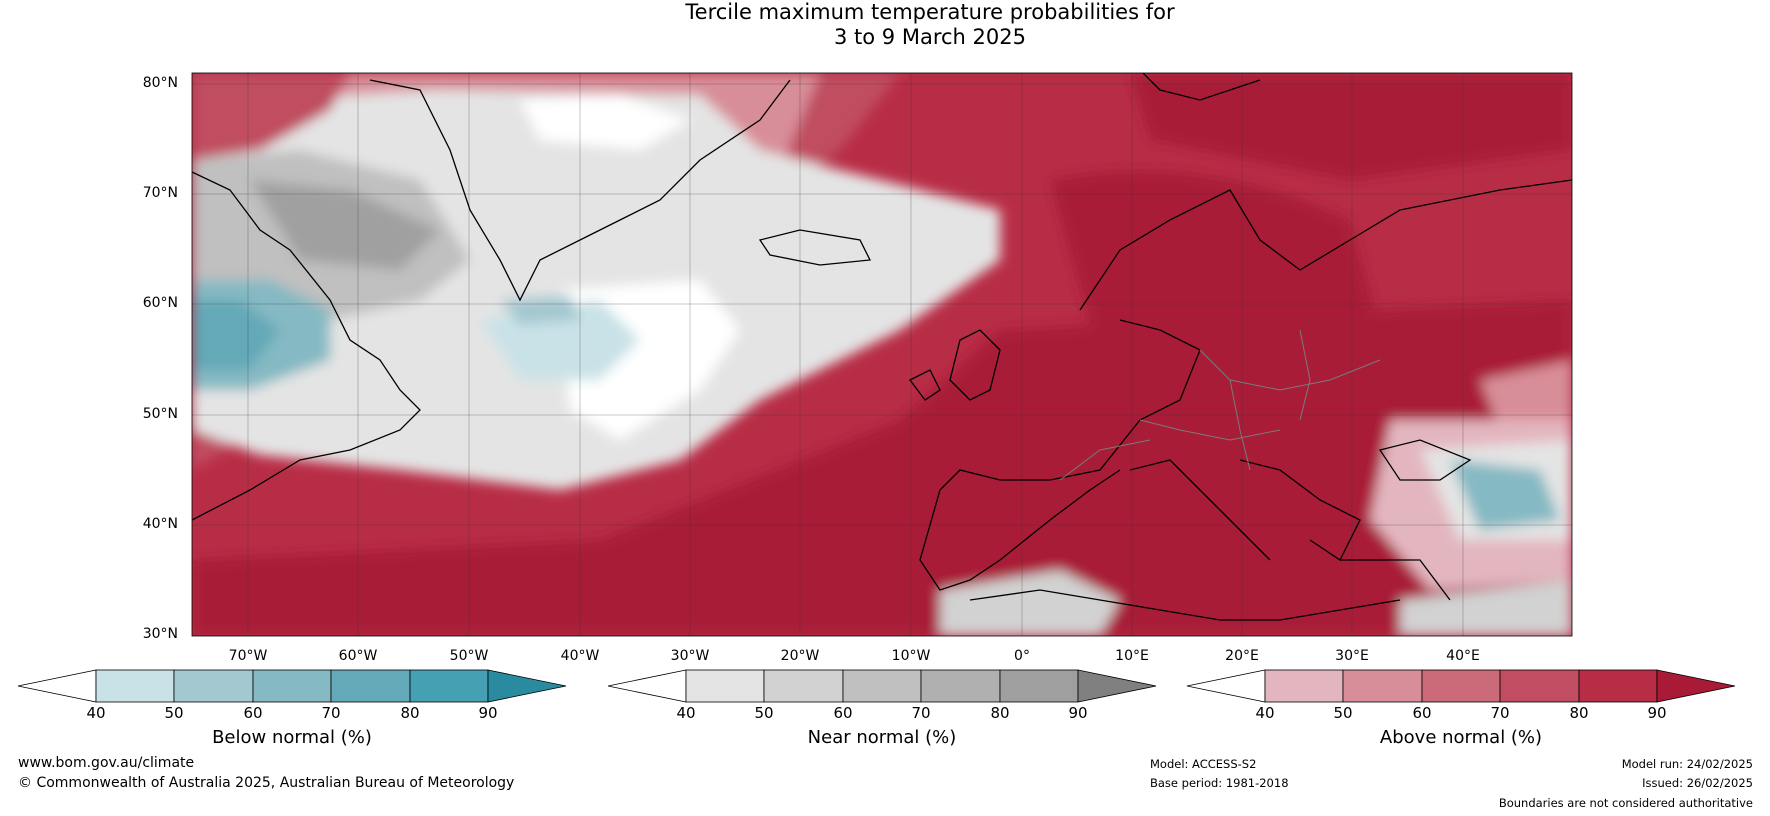 This screenshot has width=1770, height=816. I want to click on near-tick-90: 90, so click(1078, 713).